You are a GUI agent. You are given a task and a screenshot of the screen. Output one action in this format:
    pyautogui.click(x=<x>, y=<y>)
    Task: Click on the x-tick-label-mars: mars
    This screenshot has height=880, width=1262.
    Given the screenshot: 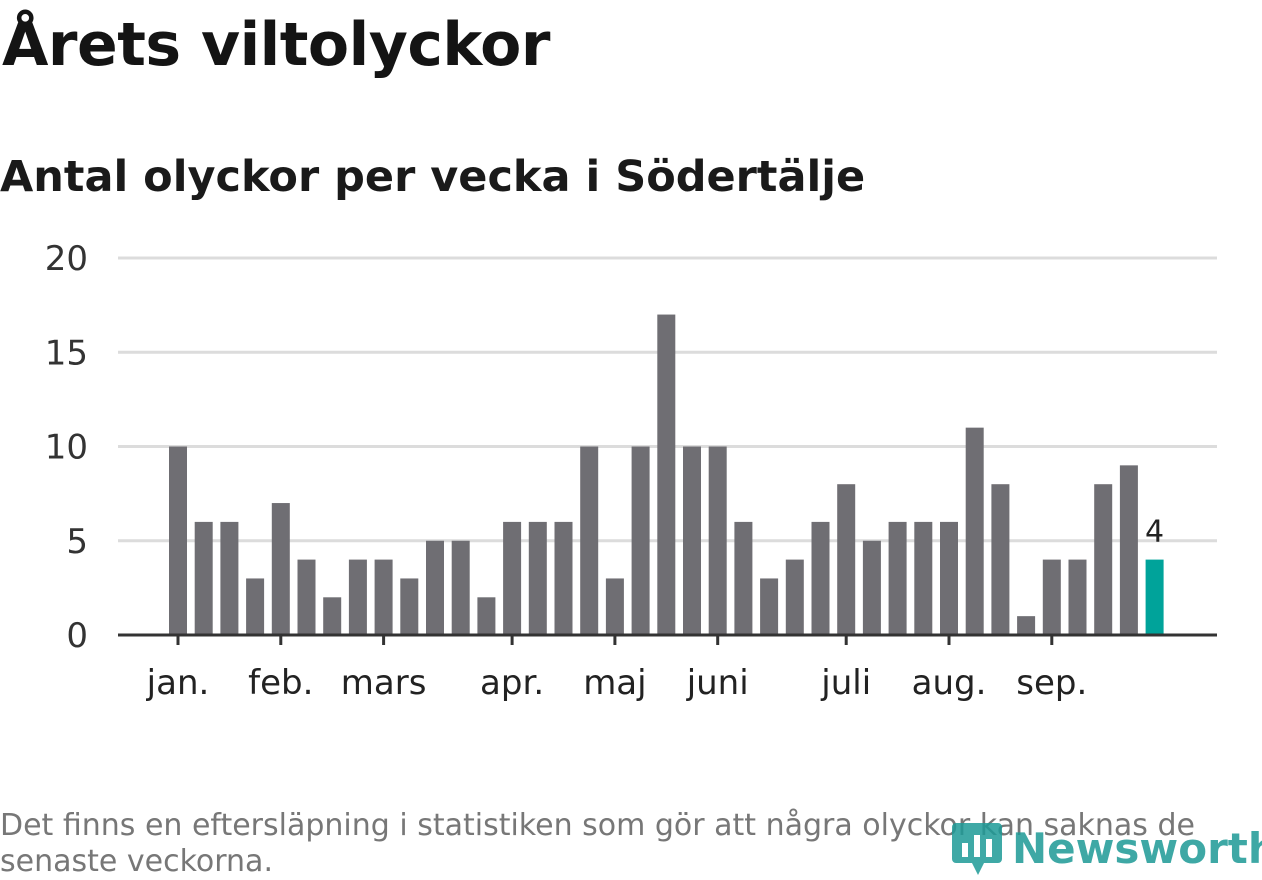 What is the action you would take?
    pyautogui.click(x=384, y=683)
    